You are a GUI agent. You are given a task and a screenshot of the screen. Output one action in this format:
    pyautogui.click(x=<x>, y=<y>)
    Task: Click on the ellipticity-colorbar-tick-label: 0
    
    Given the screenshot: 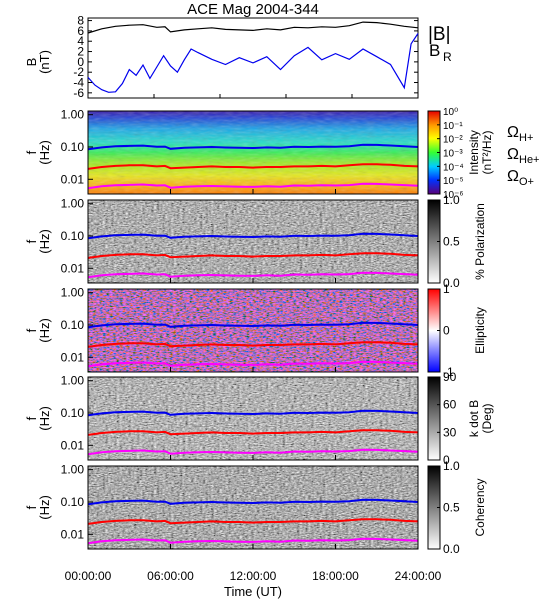 What is the action you would take?
    pyautogui.click(x=446, y=331)
    